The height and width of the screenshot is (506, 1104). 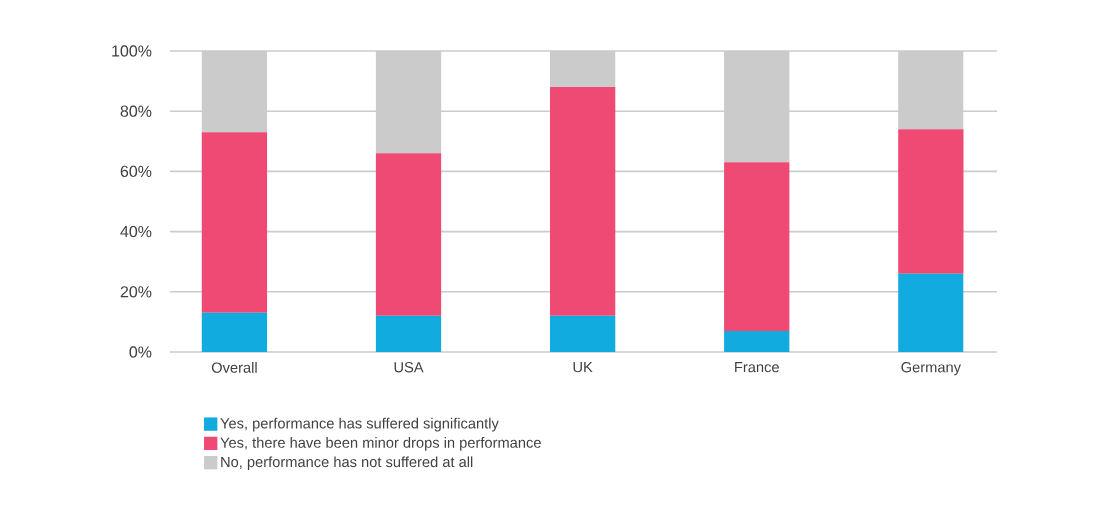 What do you see at coordinates (347, 463) in the screenshot?
I see `legend-label: No, performance has not suffered at all` at bounding box center [347, 463].